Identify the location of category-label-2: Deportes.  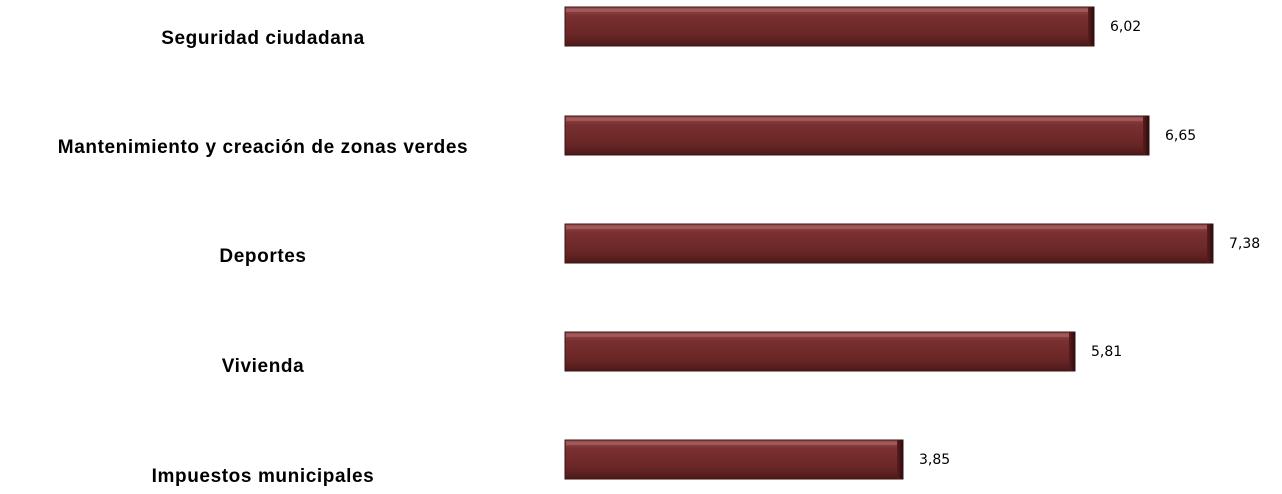
(262, 256).